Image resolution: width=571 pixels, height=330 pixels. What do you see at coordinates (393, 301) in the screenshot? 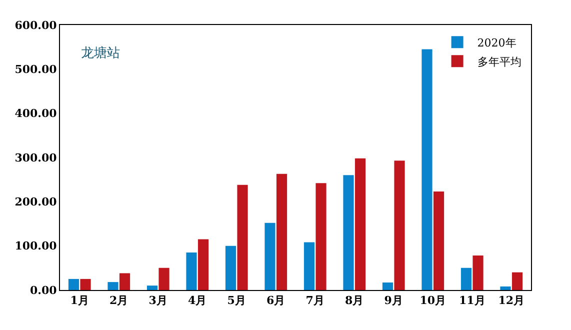
I see `x-tick-label: 9月` at bounding box center [393, 301].